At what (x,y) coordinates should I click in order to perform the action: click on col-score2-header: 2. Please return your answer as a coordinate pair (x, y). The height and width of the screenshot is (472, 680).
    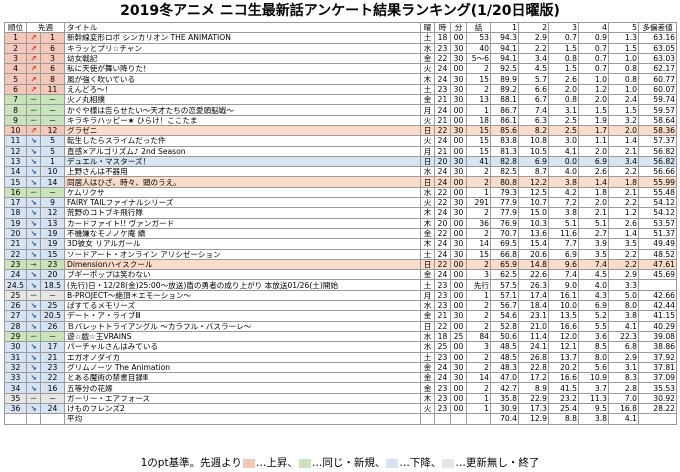
    Looking at the image, I should click on (533, 27).